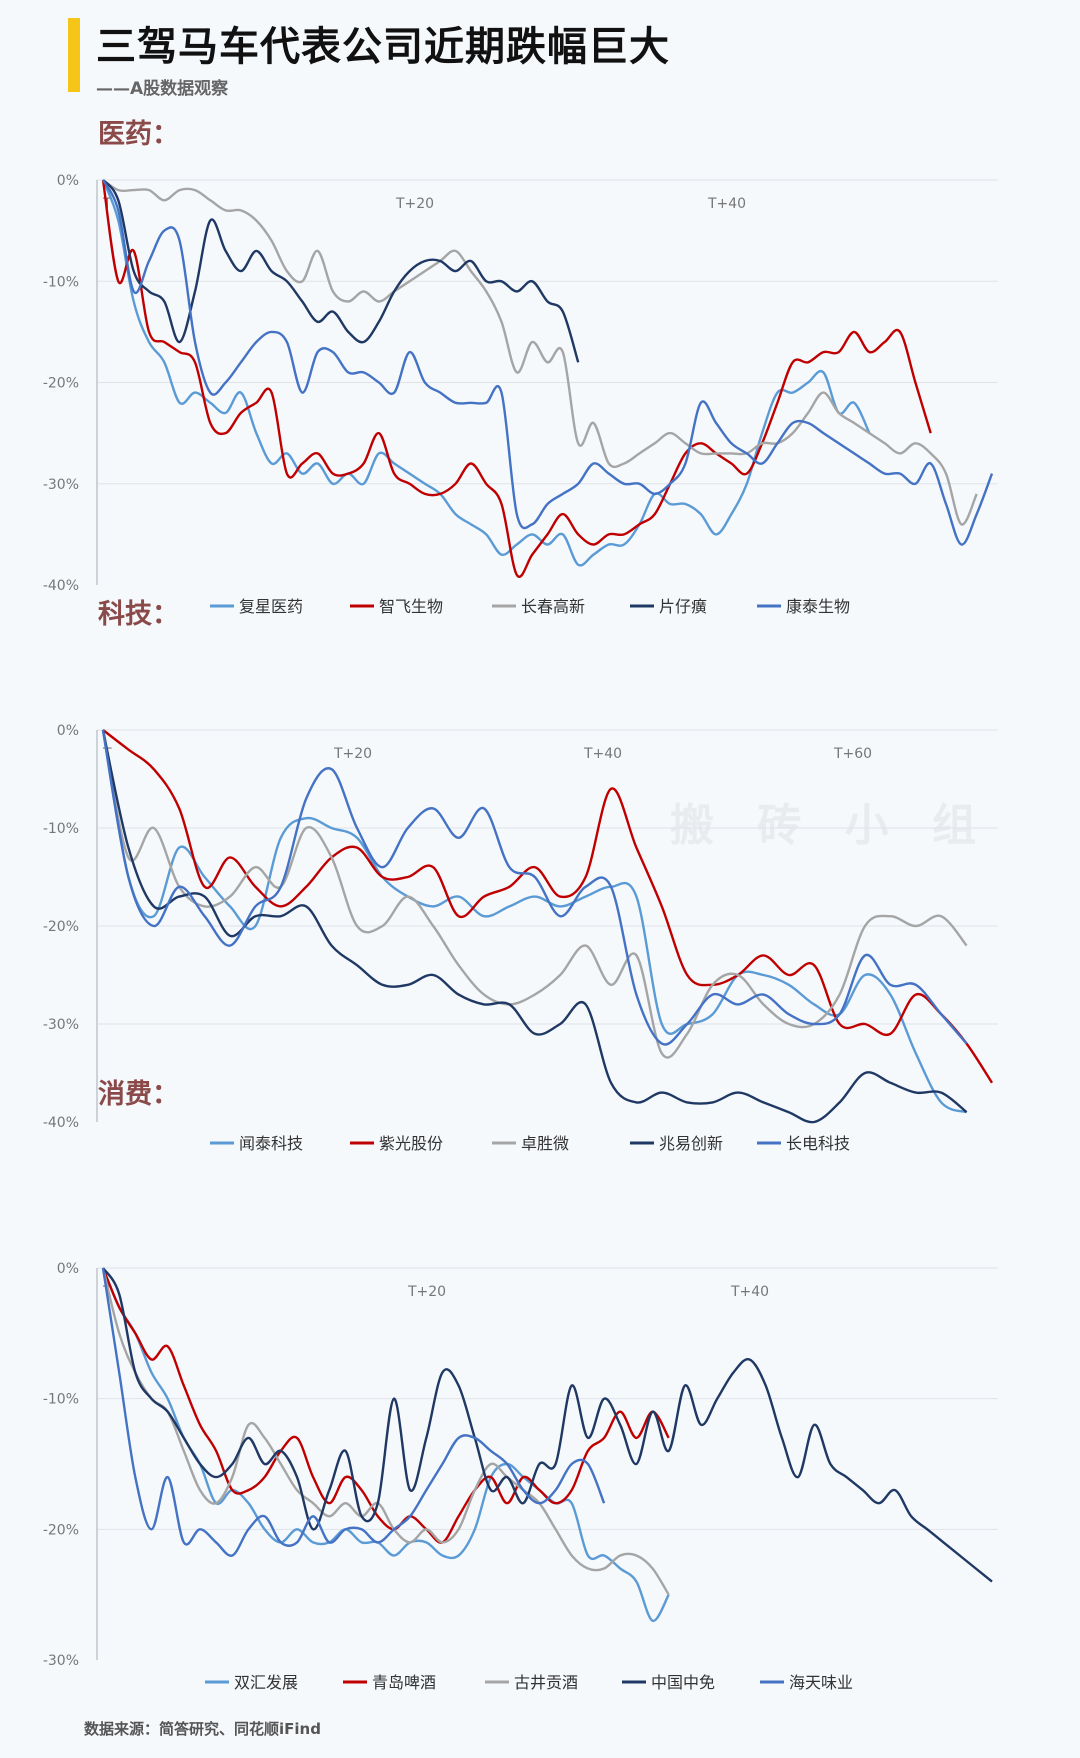 This screenshot has width=1080, height=1758. Describe the element at coordinates (818, 1143) in the screenshot. I see `legend-label: 长电科技` at that location.